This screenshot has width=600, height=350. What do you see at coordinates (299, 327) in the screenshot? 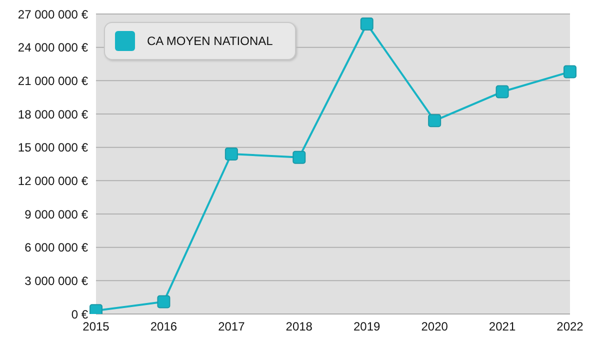
I see `x-tick-label: 2018` at bounding box center [299, 327].